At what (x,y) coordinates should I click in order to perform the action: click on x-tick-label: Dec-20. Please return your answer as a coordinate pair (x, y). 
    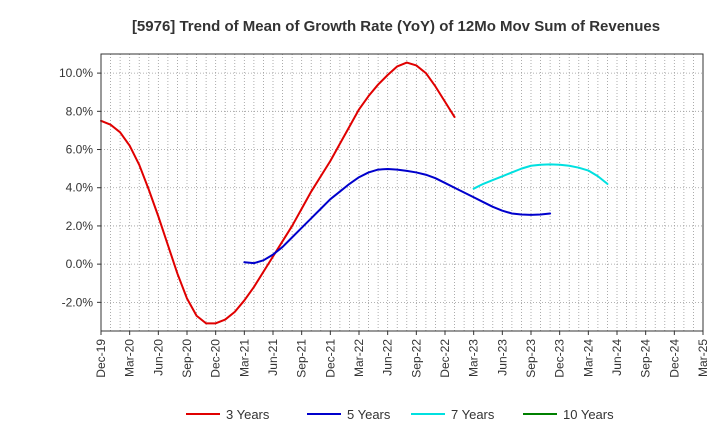
    Looking at the image, I should click on (216, 358).